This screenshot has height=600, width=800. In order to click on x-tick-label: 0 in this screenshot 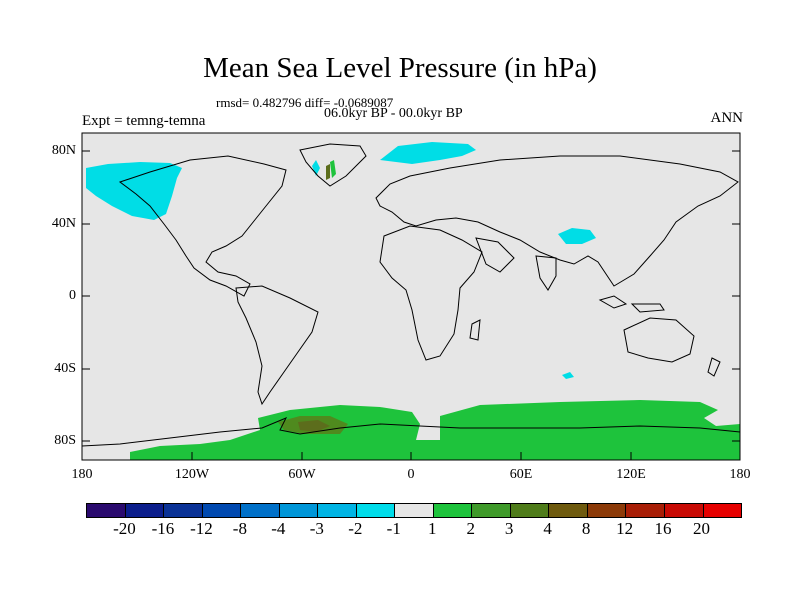, I will do `click(411, 474)`.